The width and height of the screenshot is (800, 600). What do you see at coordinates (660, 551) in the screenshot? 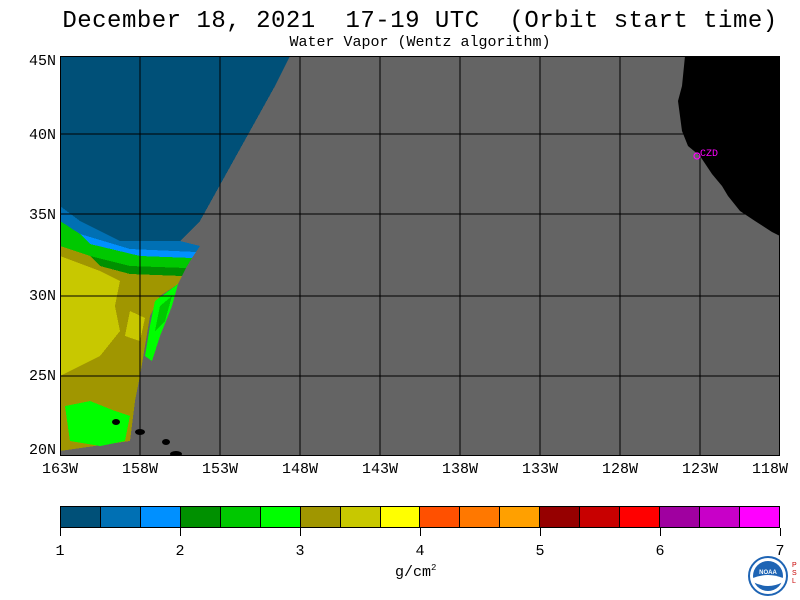
I see `colorbar-tick-label: 6` at bounding box center [660, 551].